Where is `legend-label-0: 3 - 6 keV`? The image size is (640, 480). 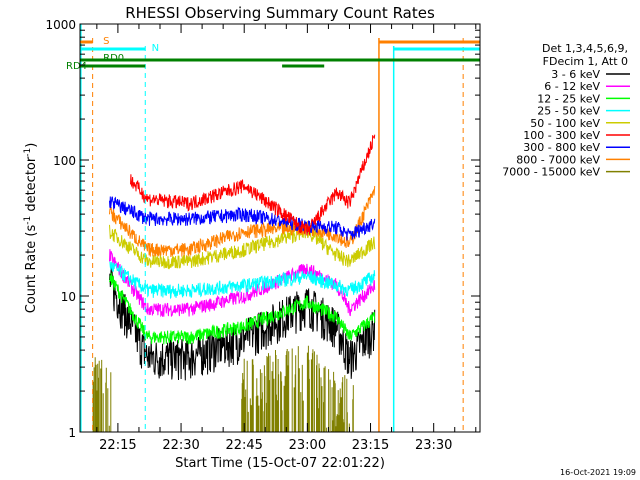 legend-label-0: 3 - 6 keV is located at coordinates (575, 74).